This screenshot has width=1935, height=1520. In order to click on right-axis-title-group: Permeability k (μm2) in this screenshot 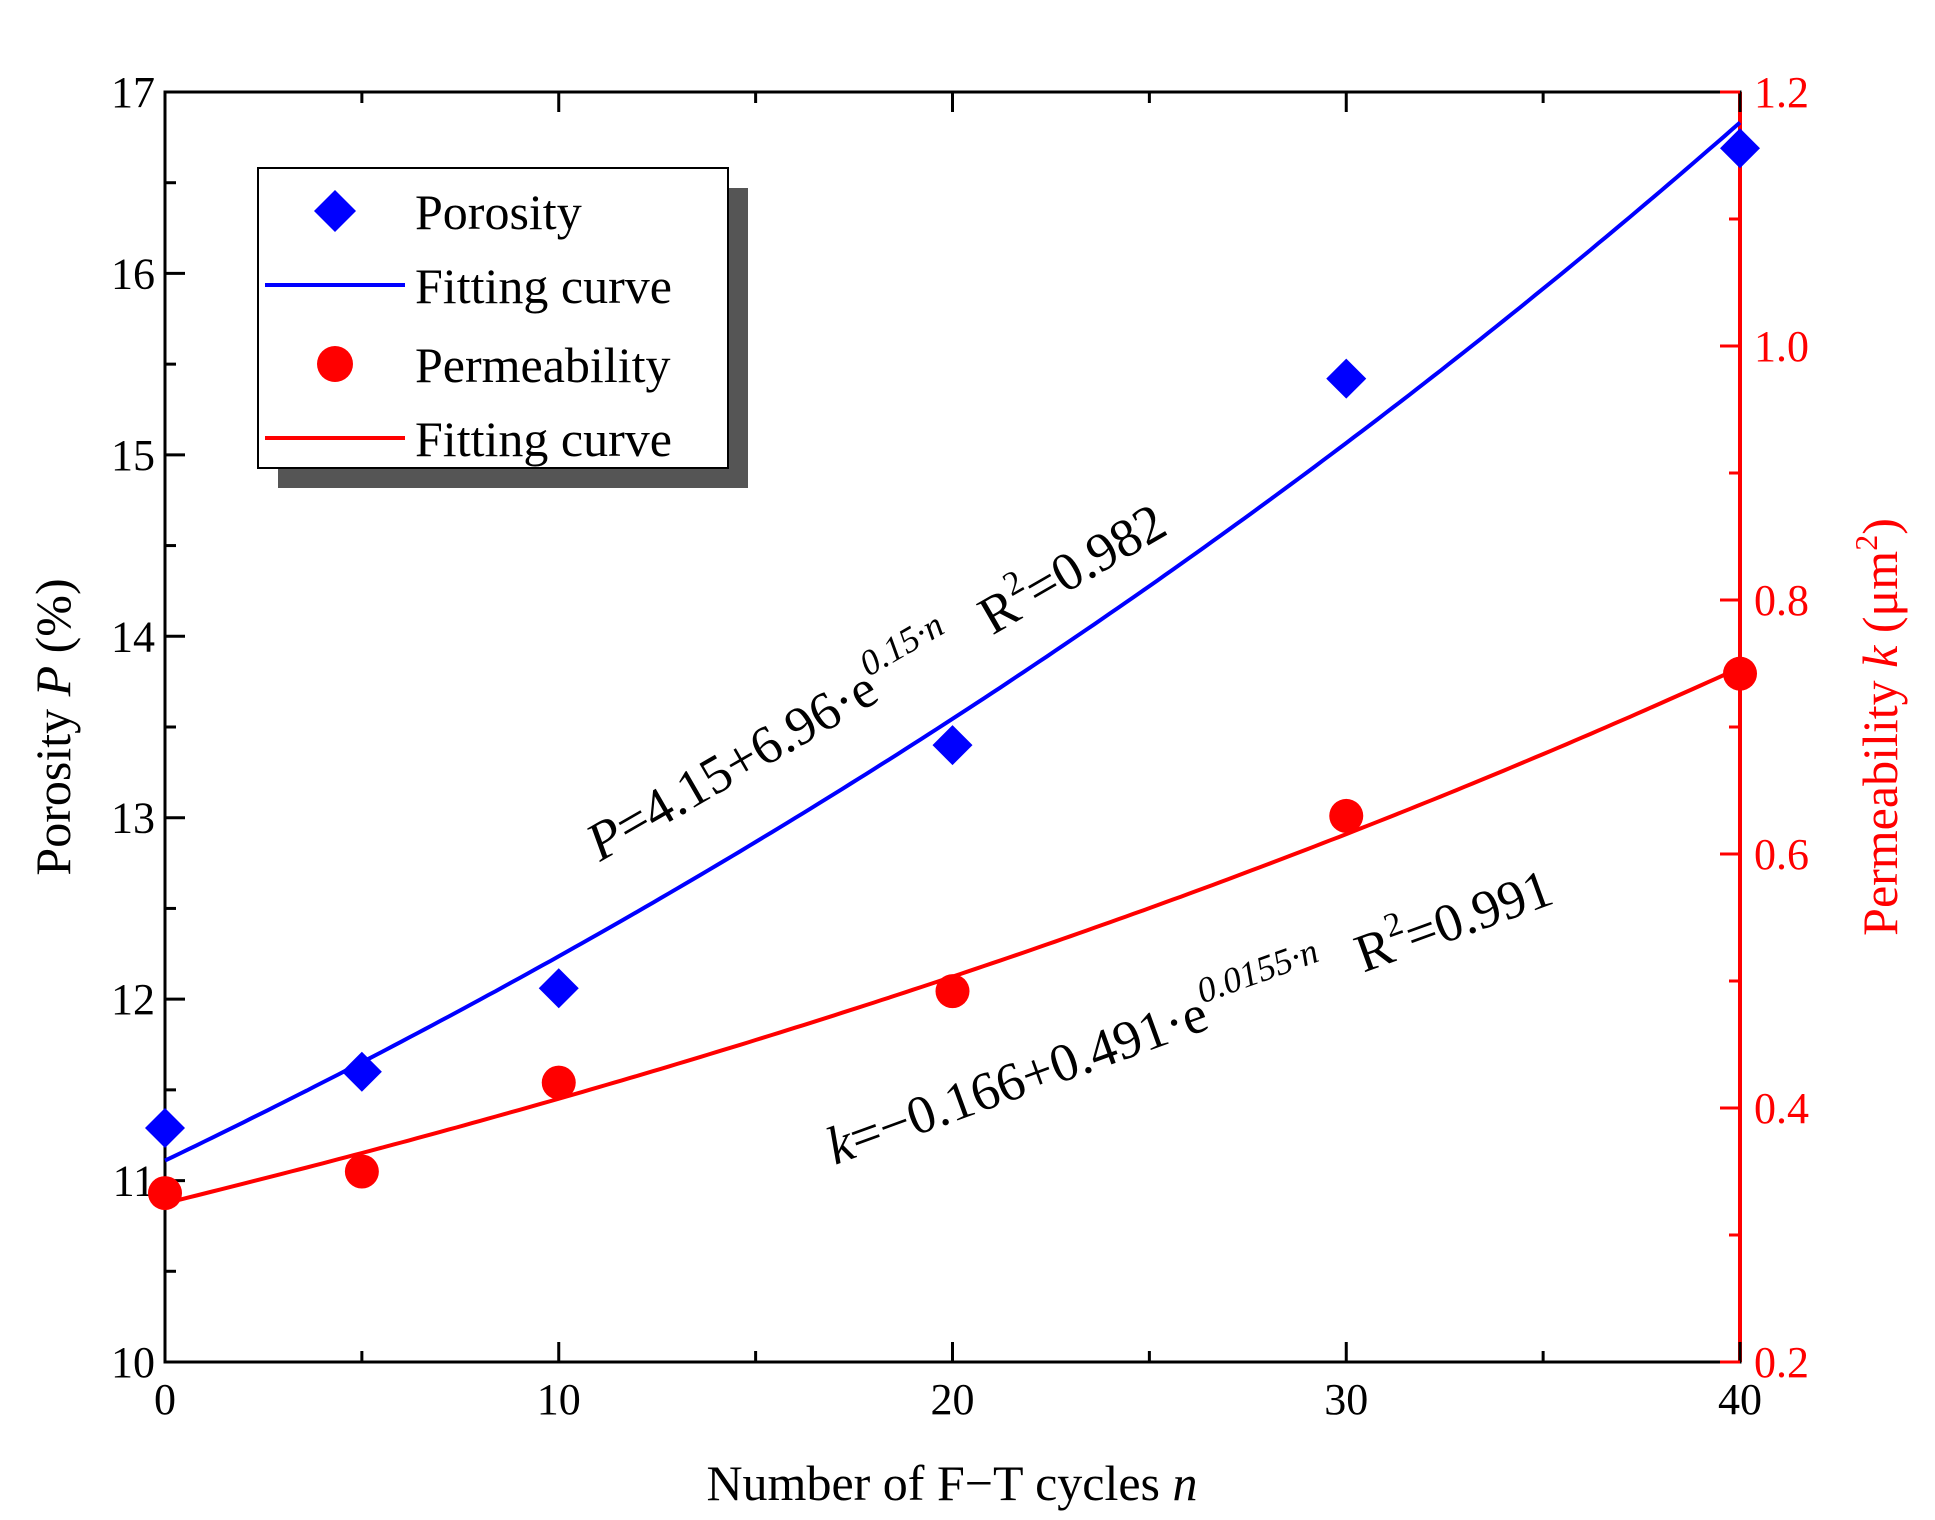, I will do `click(1878, 727)`.